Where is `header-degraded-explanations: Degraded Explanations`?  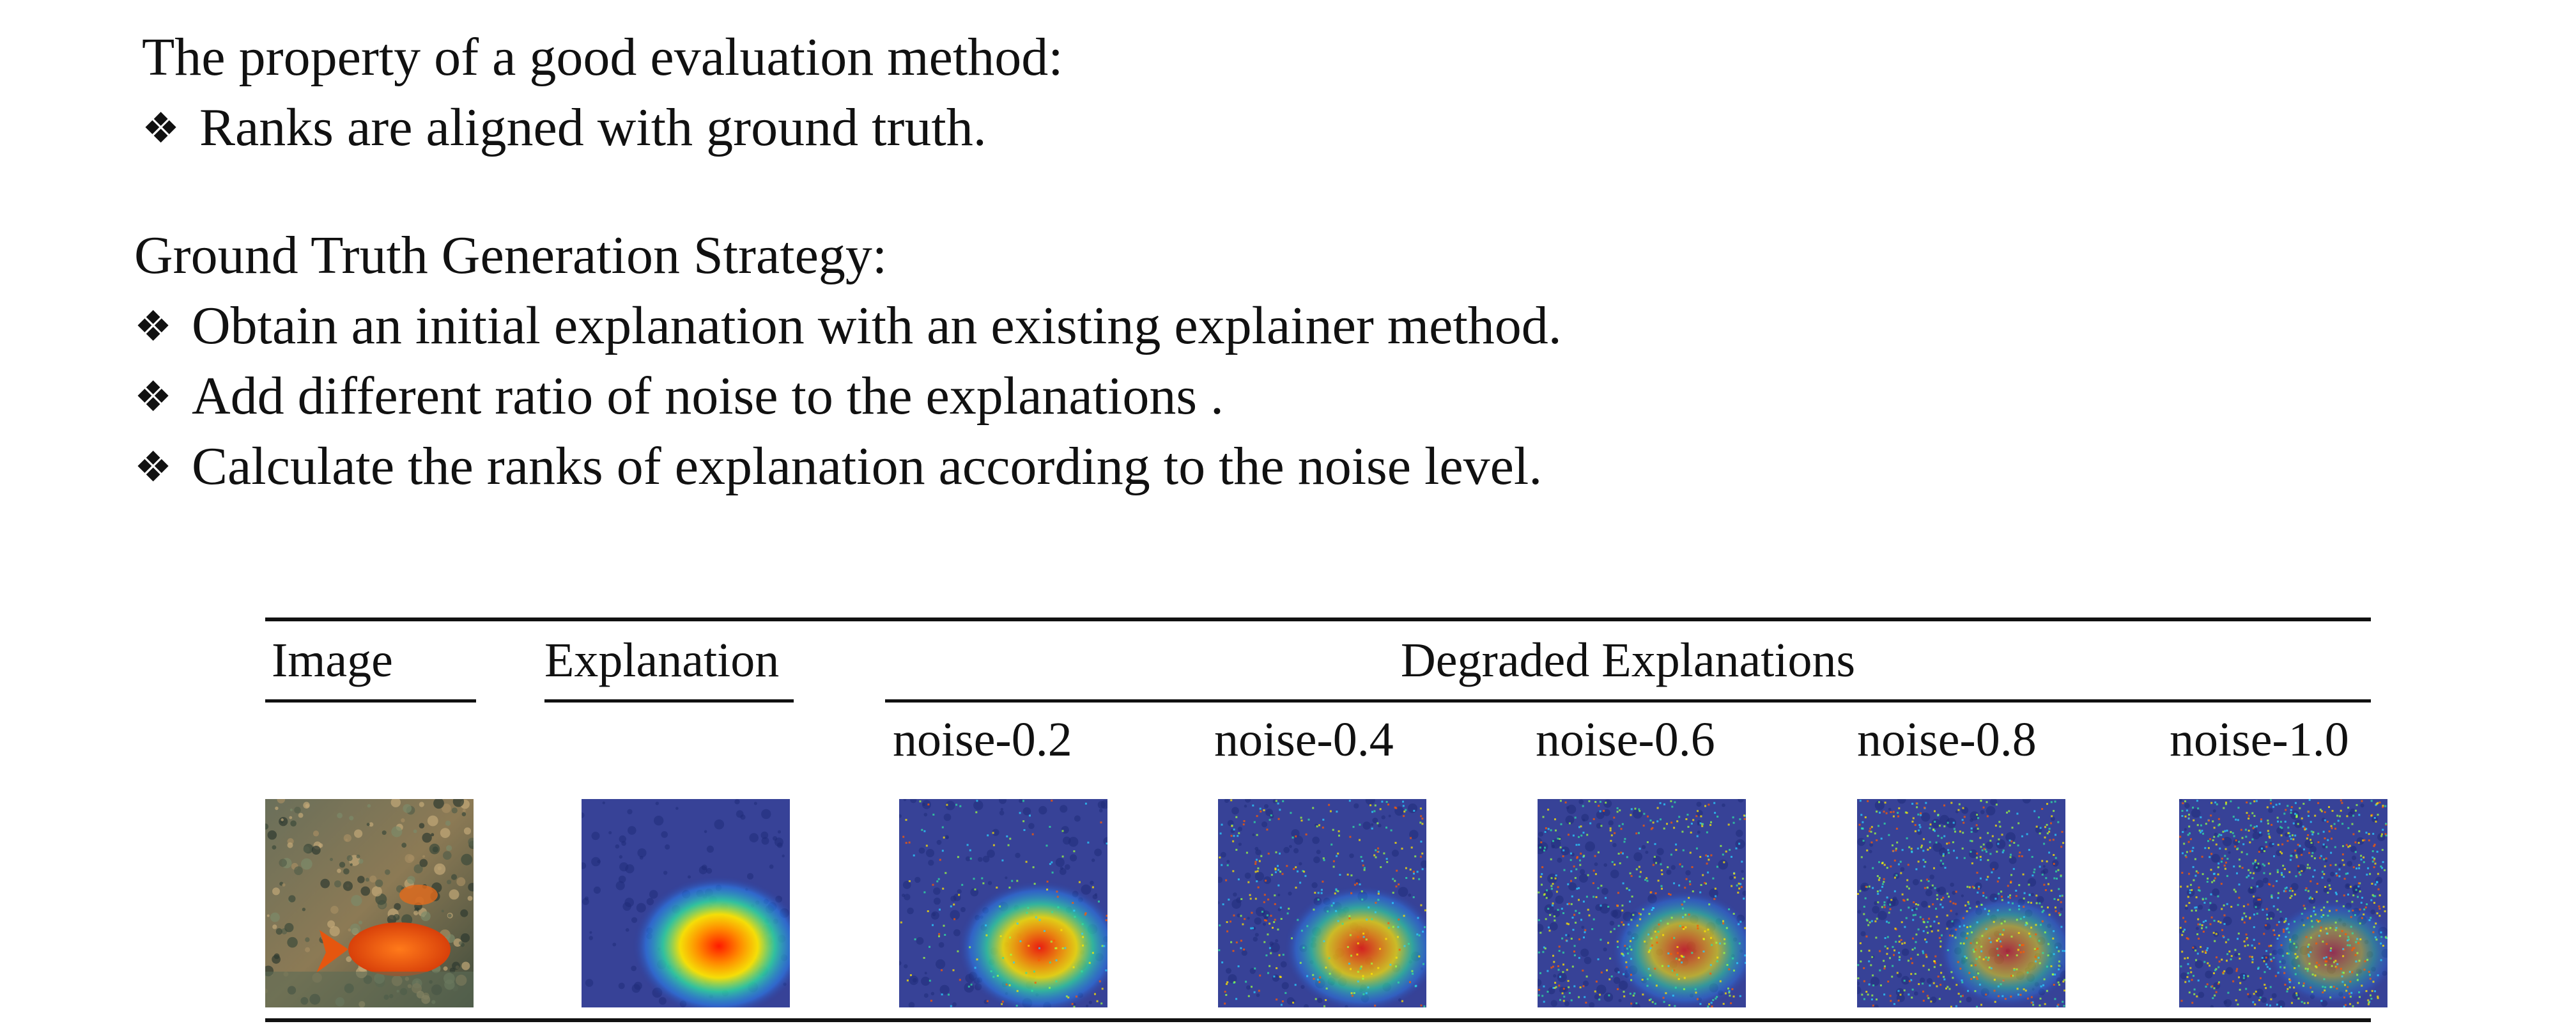
header-degraded-explanations: Degraded Explanations is located at coordinates (1628, 660).